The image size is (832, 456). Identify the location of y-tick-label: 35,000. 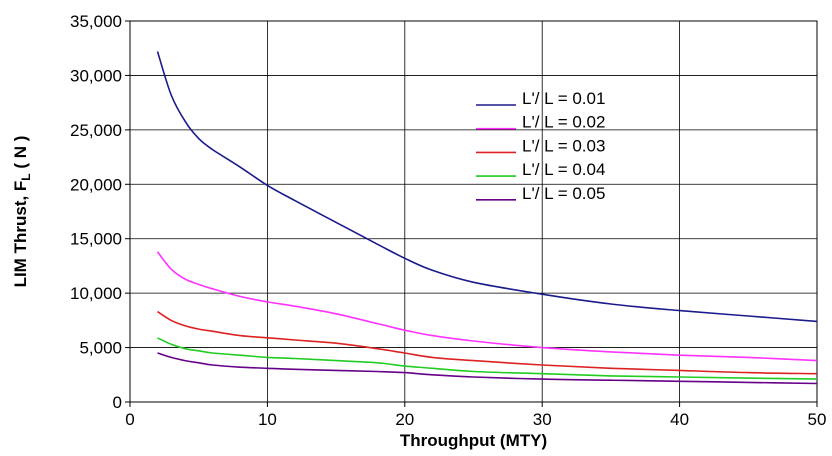
(96, 21).